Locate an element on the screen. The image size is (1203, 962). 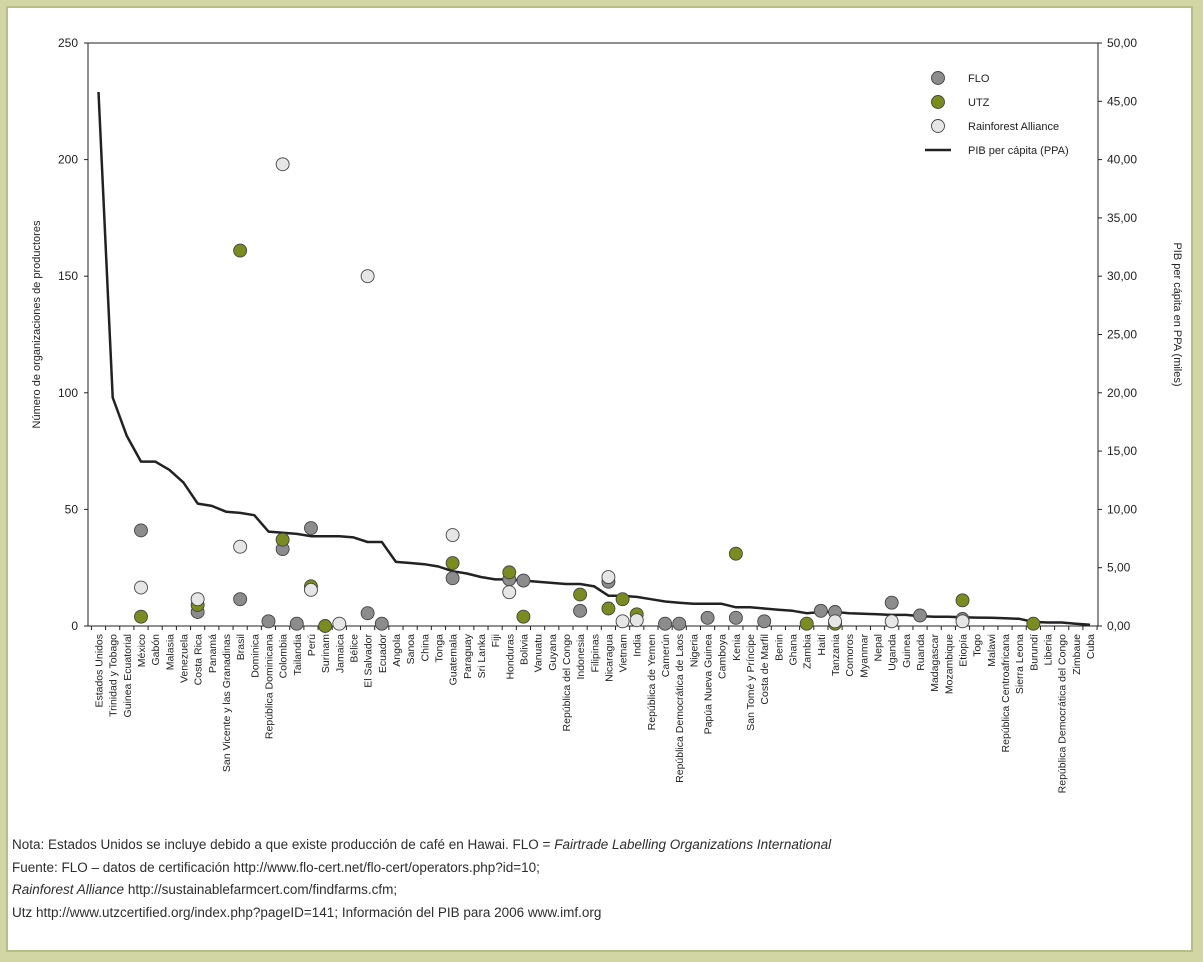
legend-label: Rainforest Alliance is located at coordinates (1013, 127).